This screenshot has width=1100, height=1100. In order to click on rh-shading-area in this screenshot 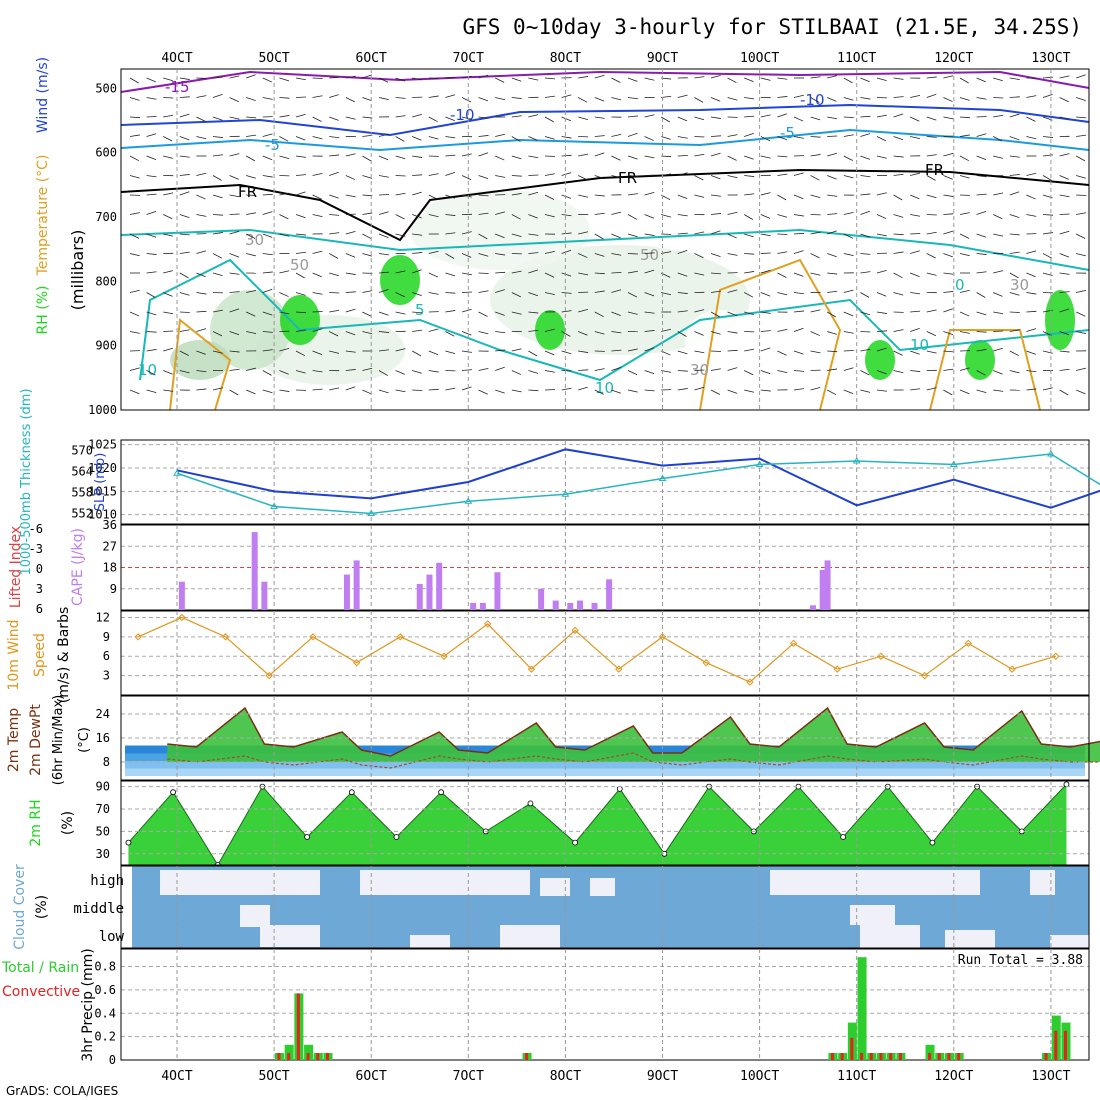, I will do `click(400, 280)`.